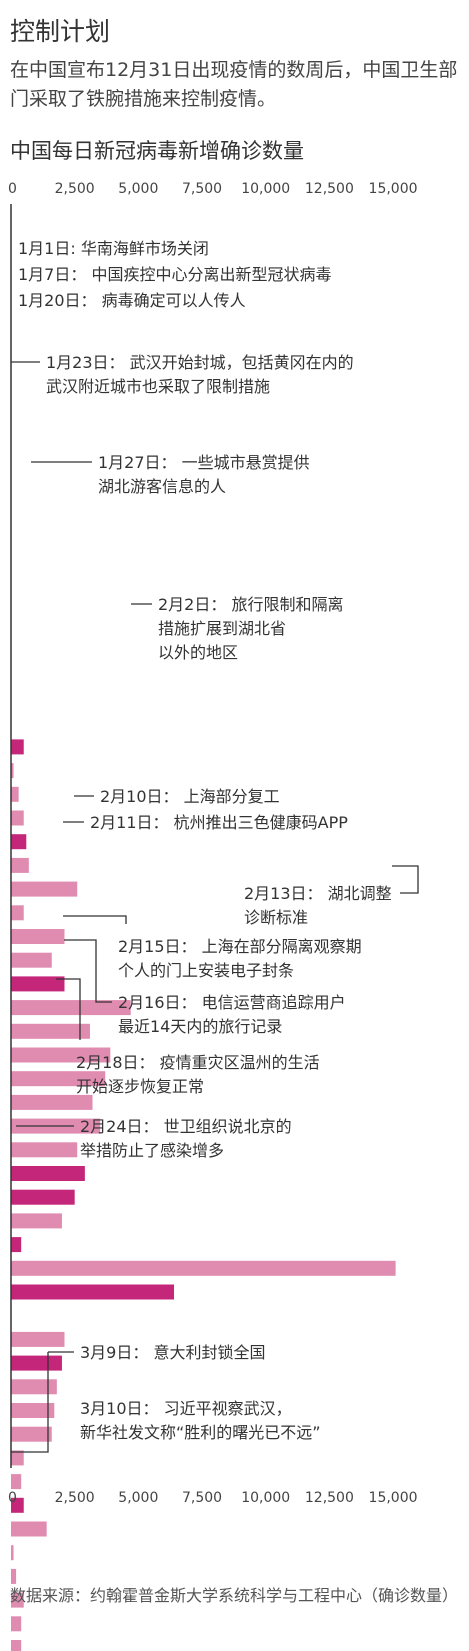  I want to click on annotation-line: 最近14天内的旅行记录, so click(200, 1026).